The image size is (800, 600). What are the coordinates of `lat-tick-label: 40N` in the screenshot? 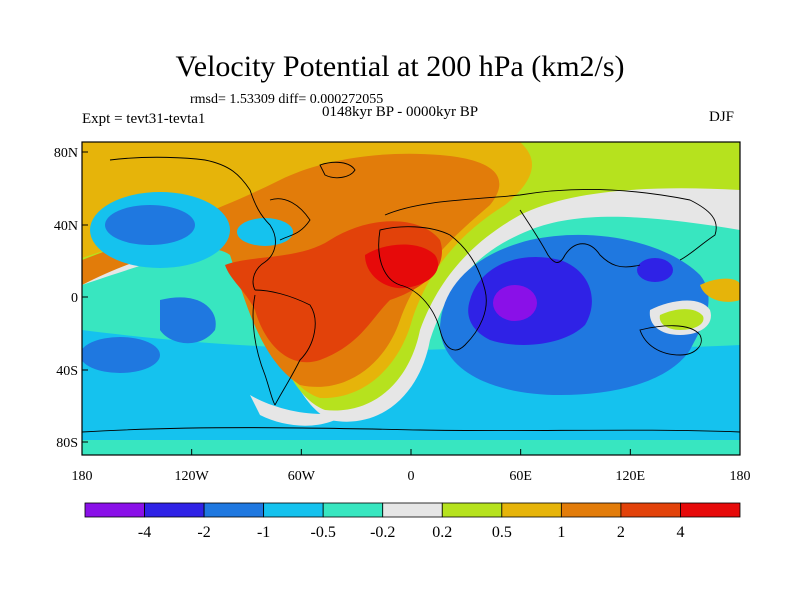 It's located at (66, 226).